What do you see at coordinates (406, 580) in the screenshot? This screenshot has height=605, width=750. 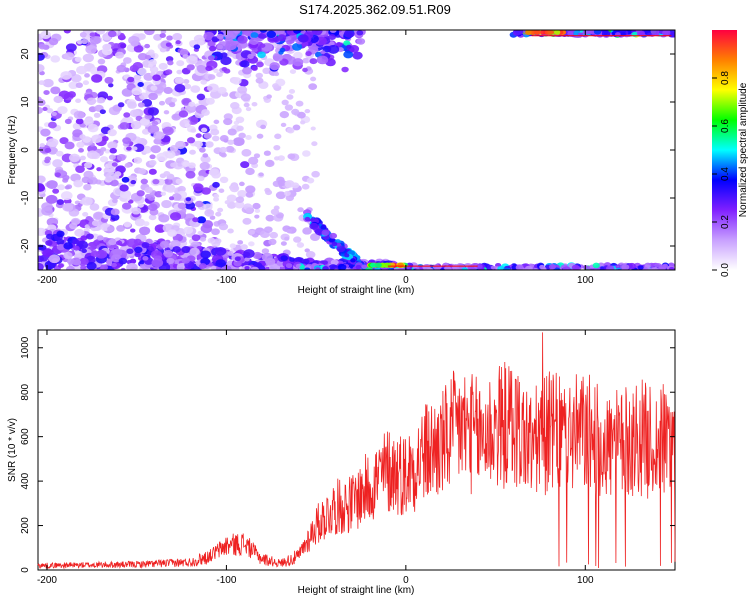 I see `x-tick-label: 0` at bounding box center [406, 580].